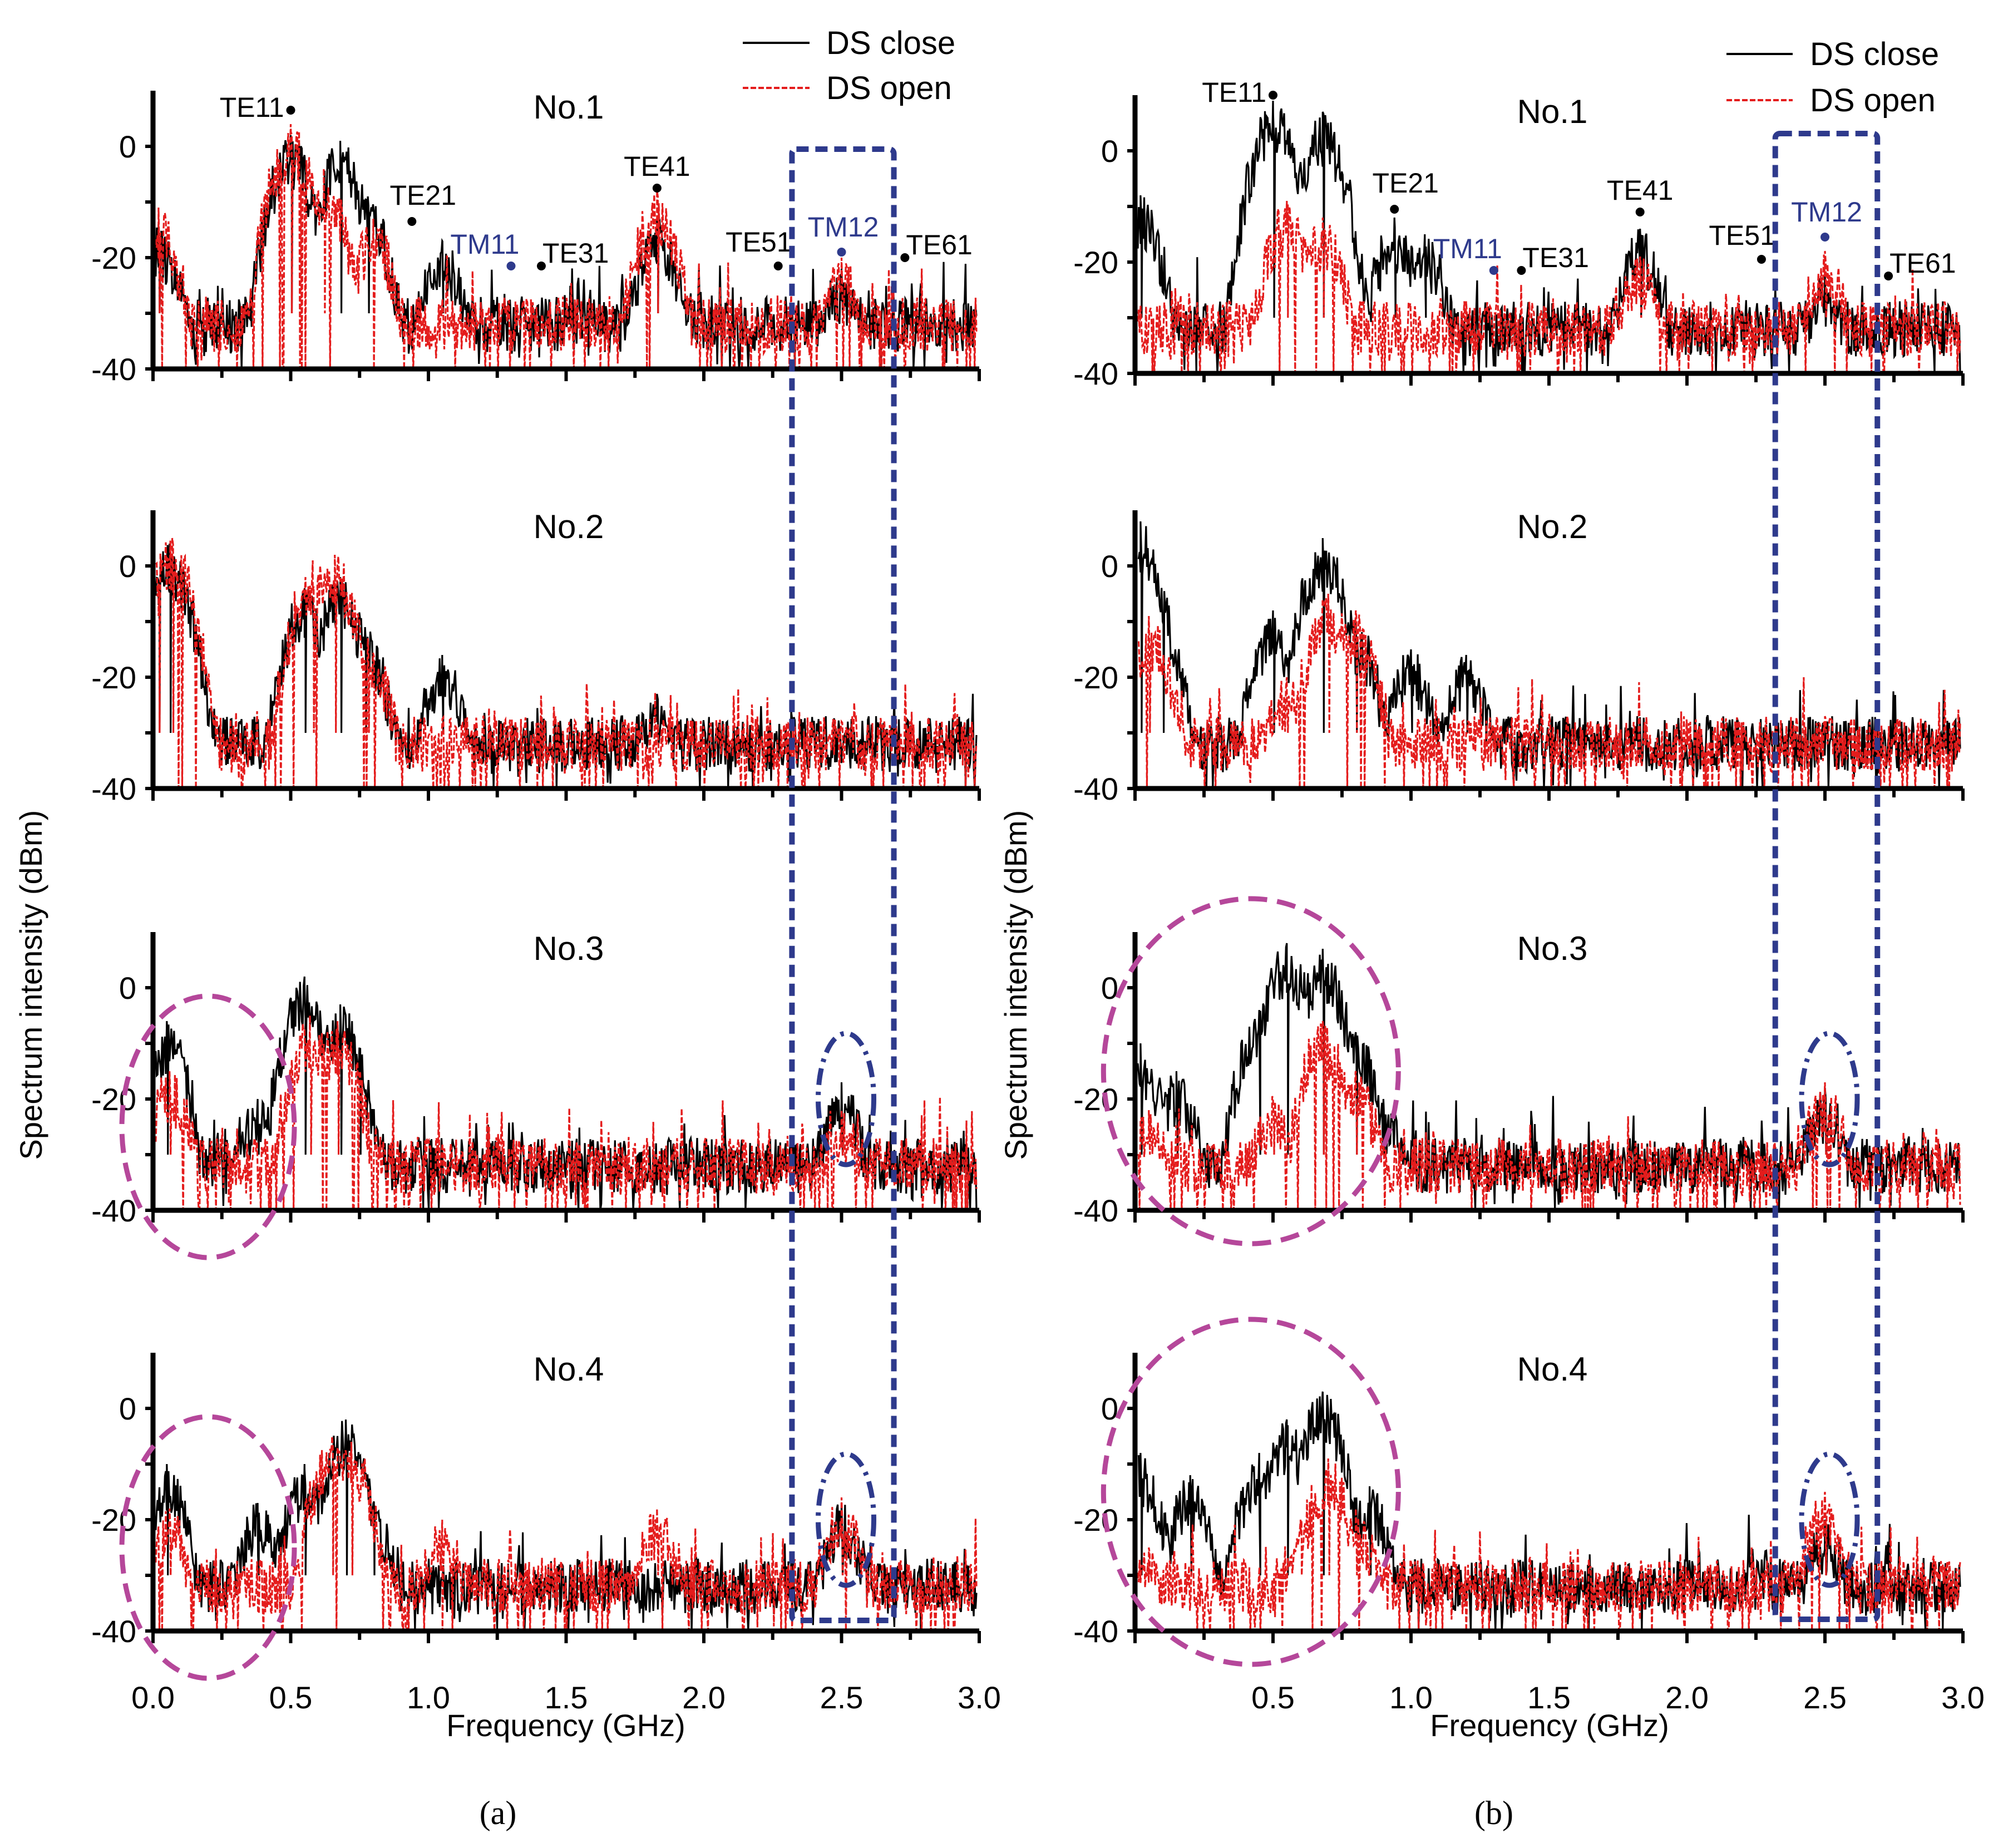 The height and width of the screenshot is (1848, 2008). Describe the element at coordinates (569, 948) in the screenshot. I see `panel-title: No.3` at that location.